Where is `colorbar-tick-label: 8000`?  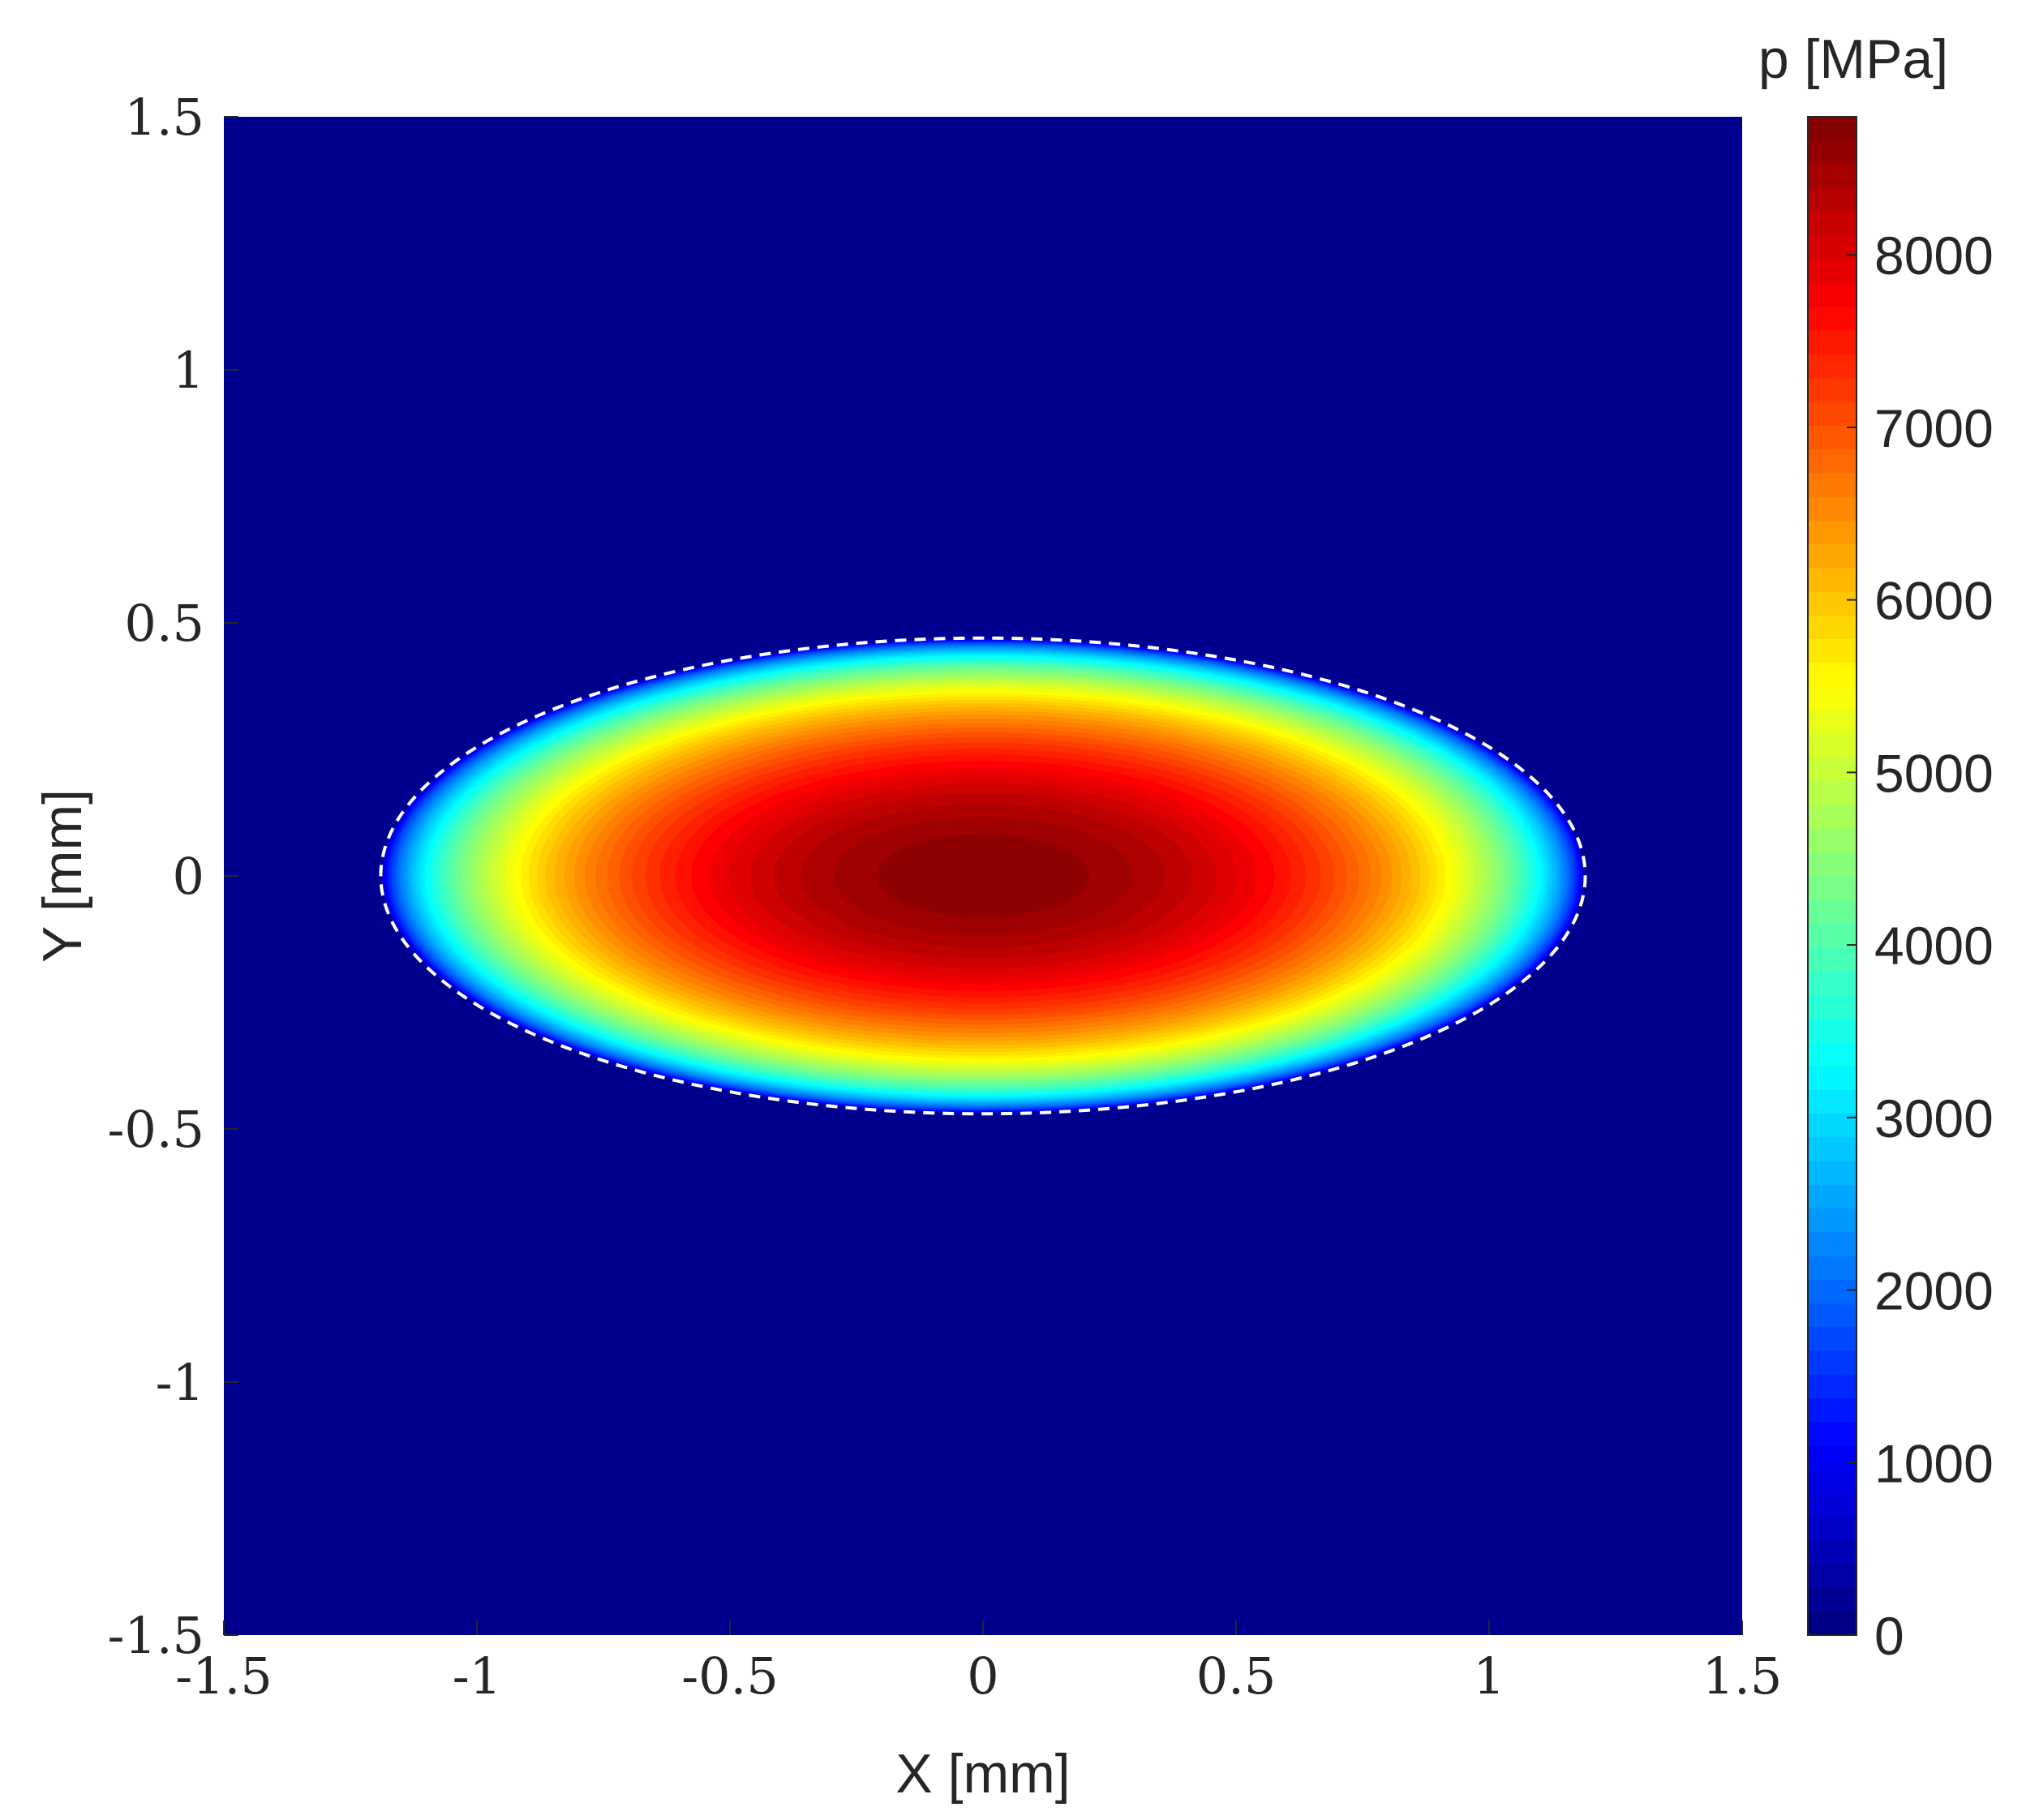 colorbar-tick-label: 8000 is located at coordinates (1934, 255).